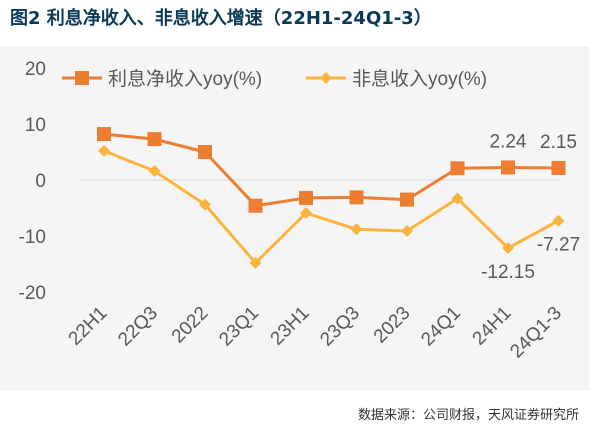  Describe the element at coordinates (508, 272) in the screenshot. I see `data-label: -12.15` at that location.